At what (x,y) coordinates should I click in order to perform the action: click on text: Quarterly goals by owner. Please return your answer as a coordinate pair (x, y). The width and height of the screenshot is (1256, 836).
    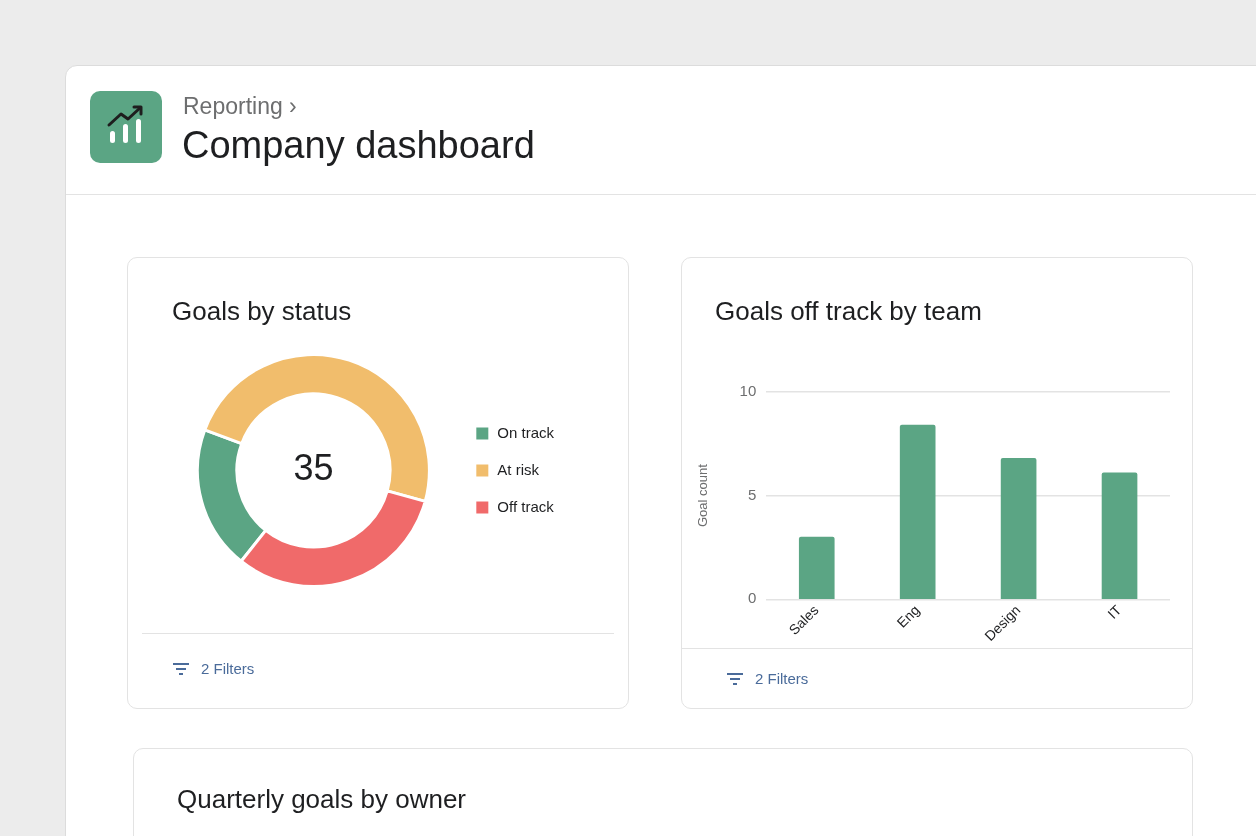
    Looking at the image, I should click on (322, 799).